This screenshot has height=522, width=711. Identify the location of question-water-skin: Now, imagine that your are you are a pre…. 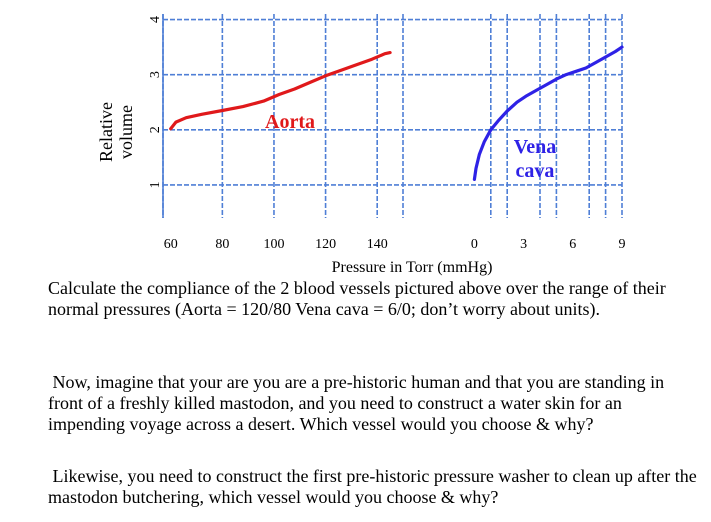
(375, 403).